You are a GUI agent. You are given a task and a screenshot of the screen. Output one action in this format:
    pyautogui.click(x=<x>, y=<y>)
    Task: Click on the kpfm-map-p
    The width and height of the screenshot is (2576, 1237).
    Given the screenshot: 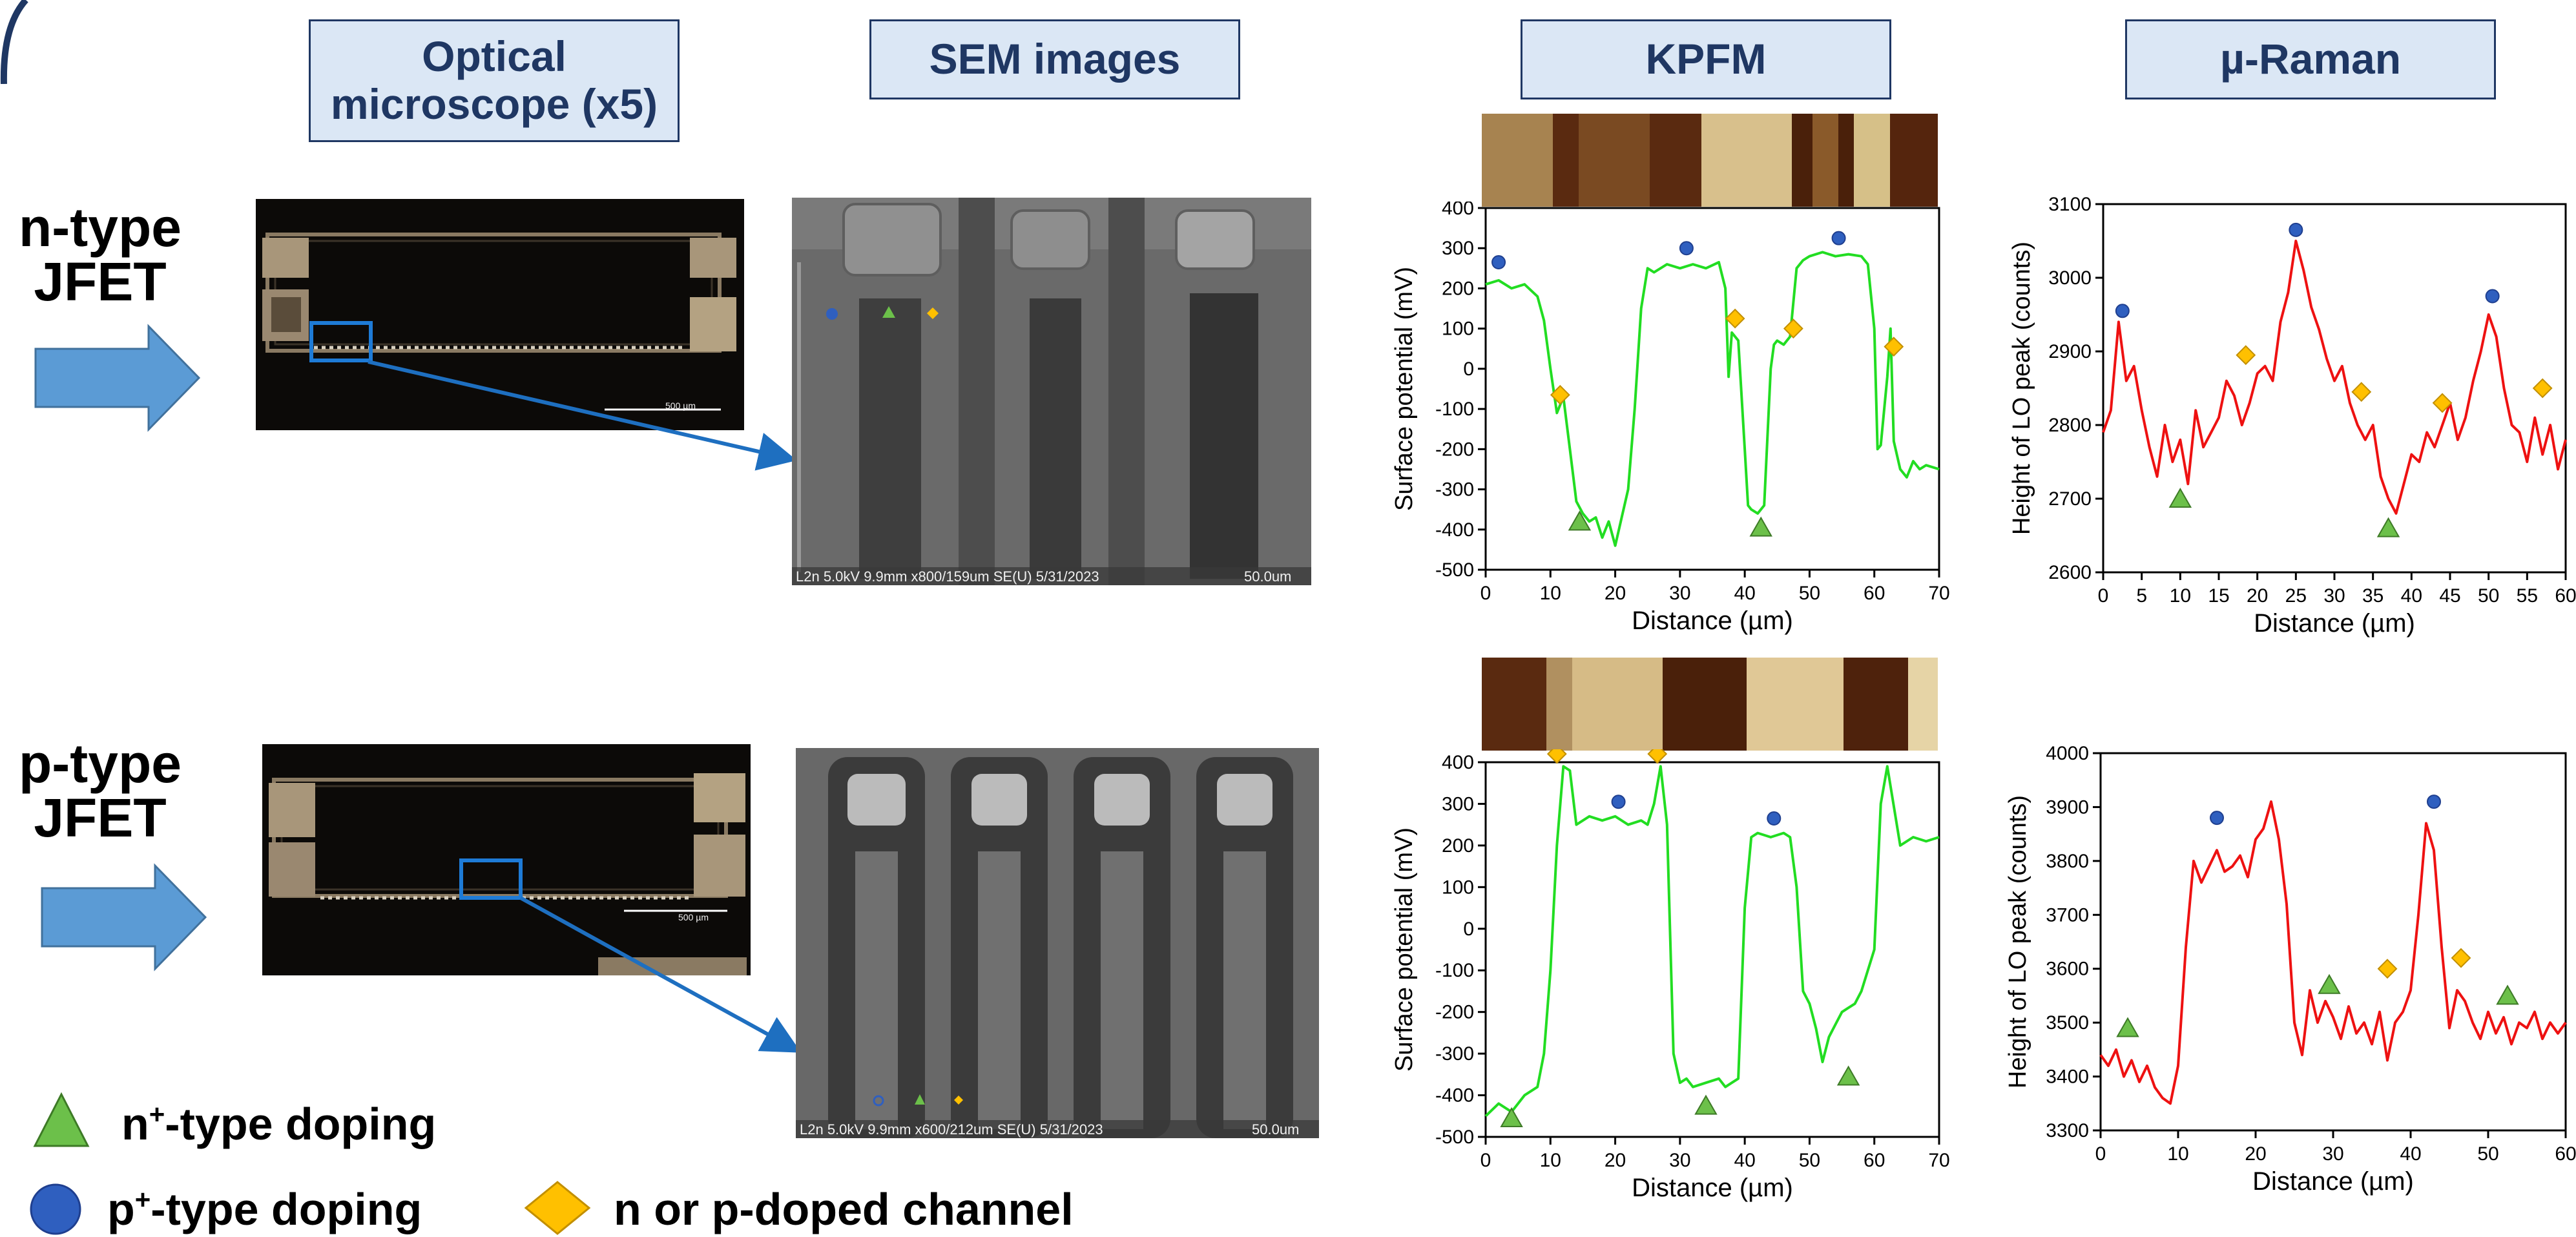 What is the action you would take?
    pyautogui.click(x=1710, y=704)
    